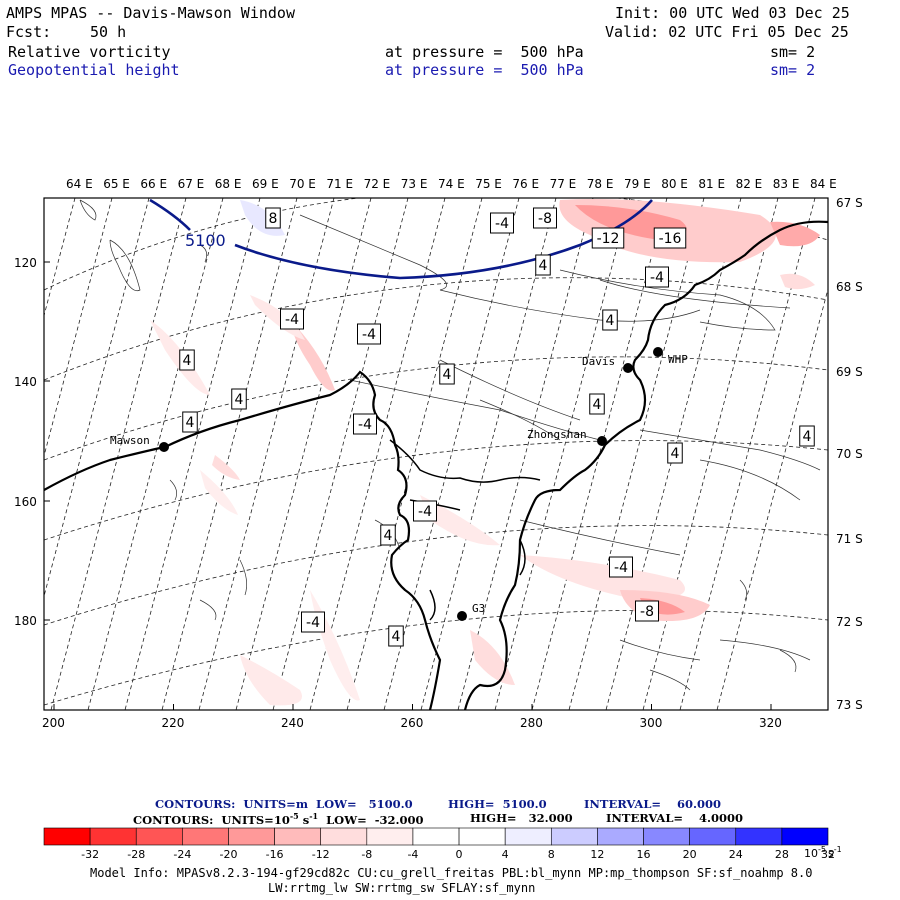  Describe the element at coordinates (25, 382) in the screenshot. I see `y-grid-label: 140` at that location.